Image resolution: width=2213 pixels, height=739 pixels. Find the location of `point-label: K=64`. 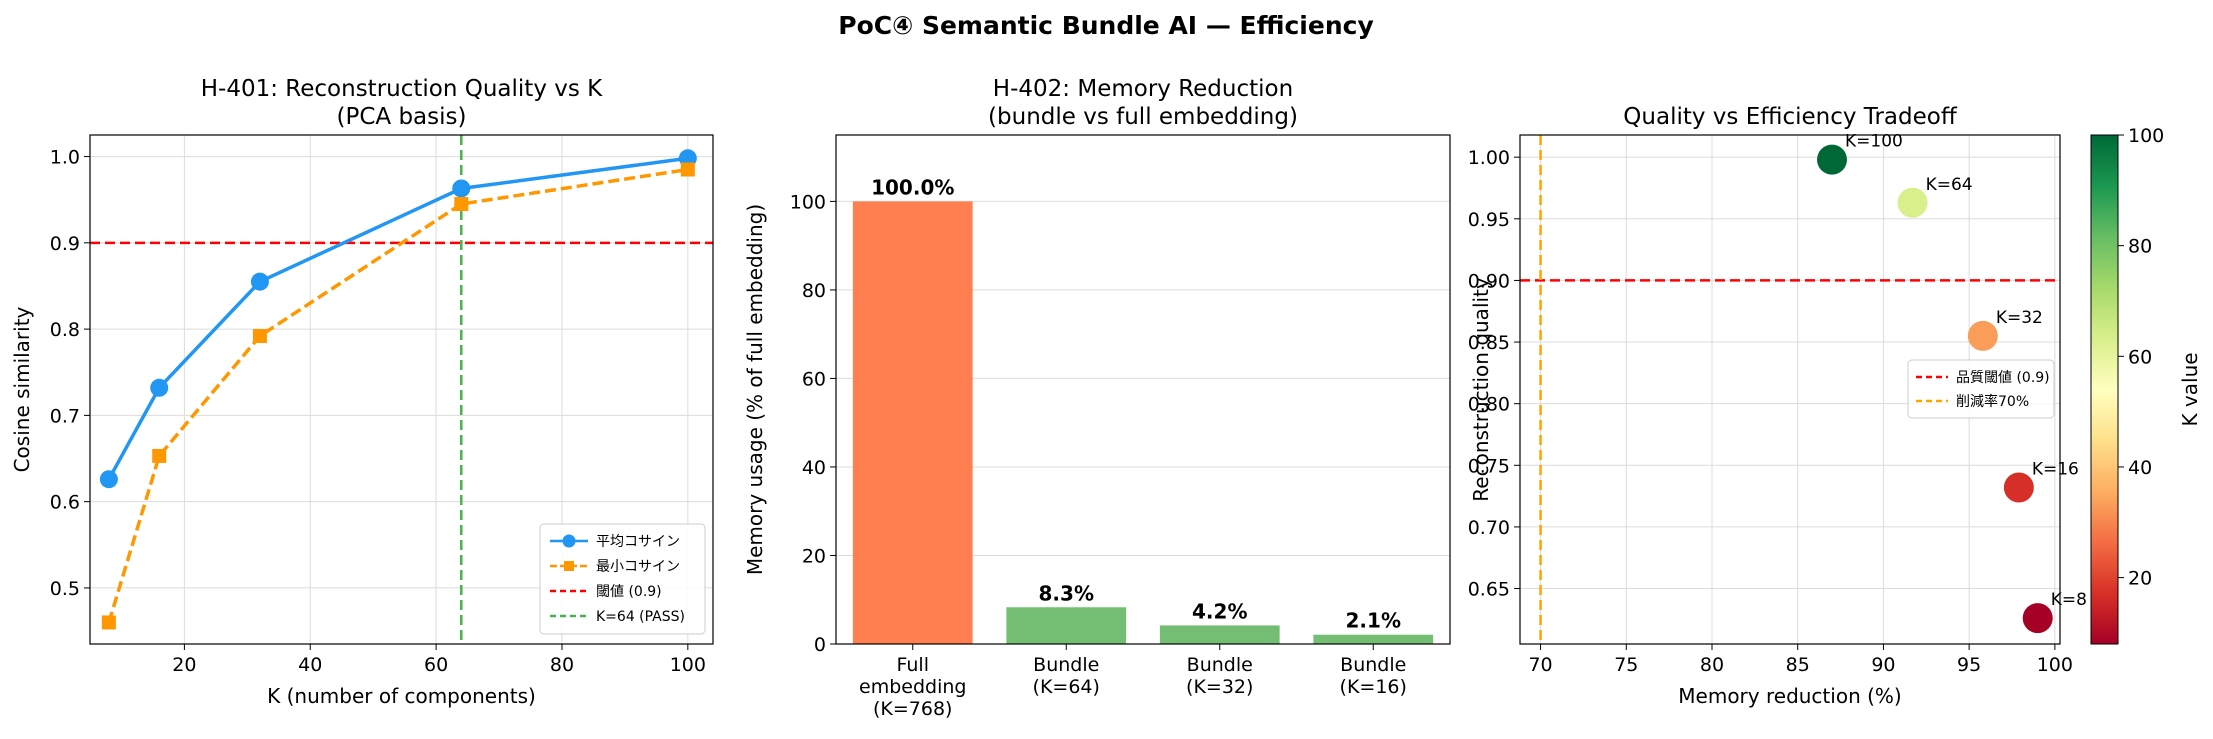

point-label: K=64 is located at coordinates (1949, 185).